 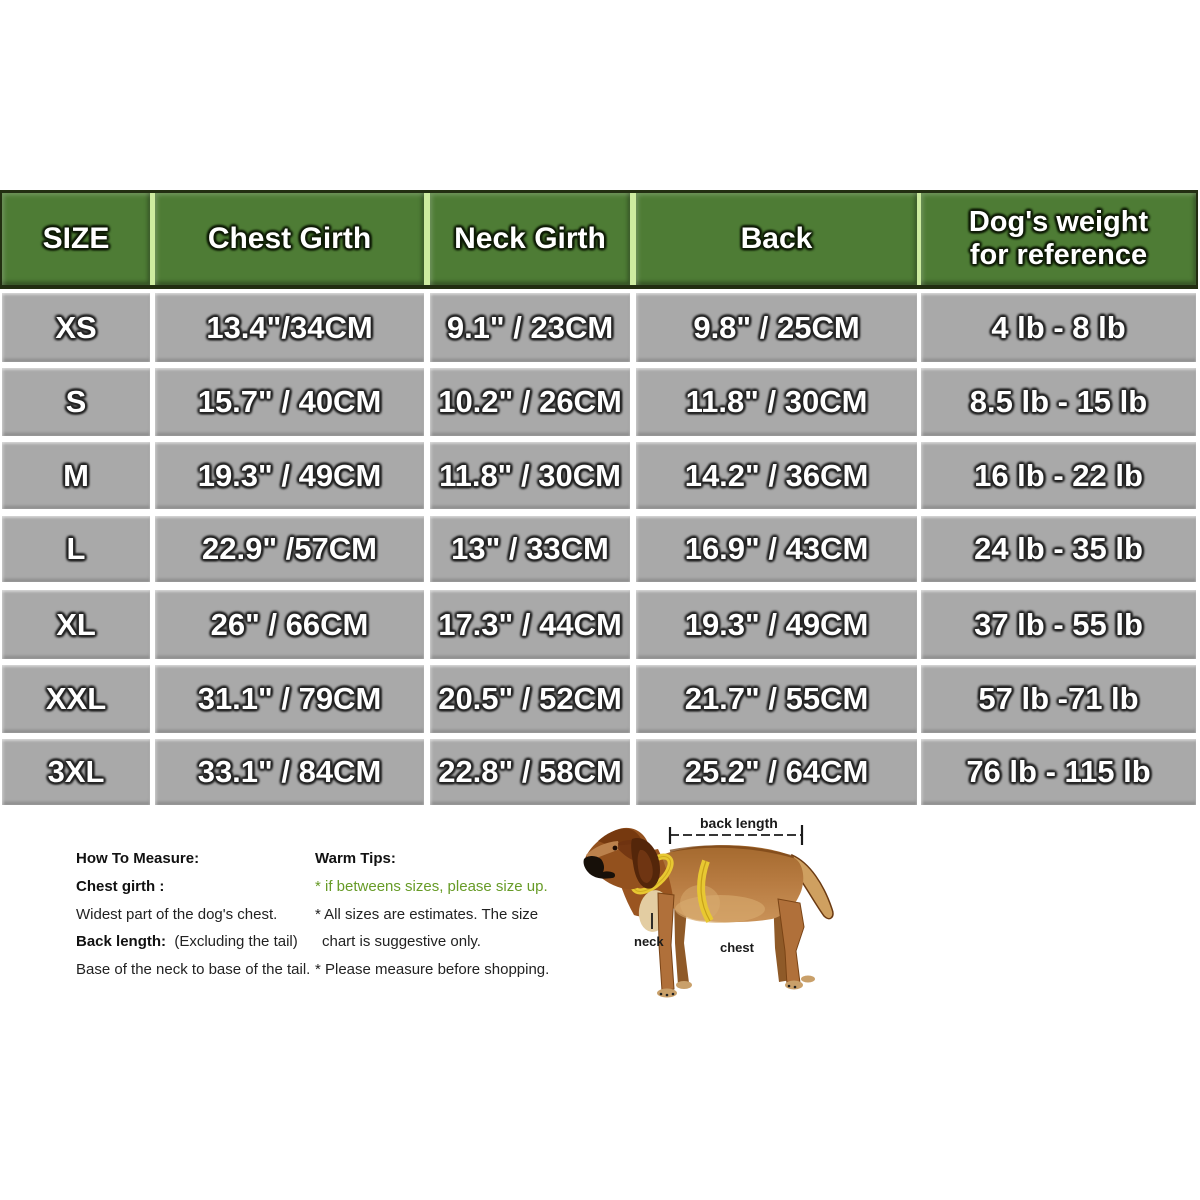 I want to click on svg-text: back length, so click(x=739, y=823).